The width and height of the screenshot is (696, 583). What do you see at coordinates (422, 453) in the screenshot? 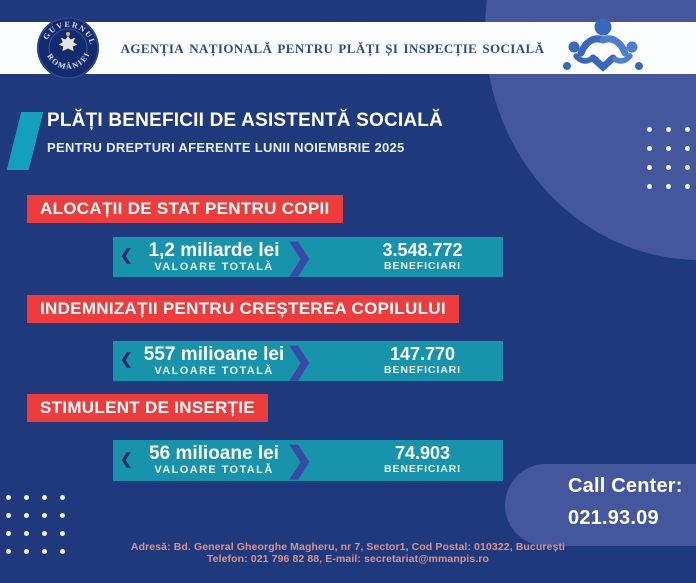
I see `beneficiaries-count: 74.903` at bounding box center [422, 453].